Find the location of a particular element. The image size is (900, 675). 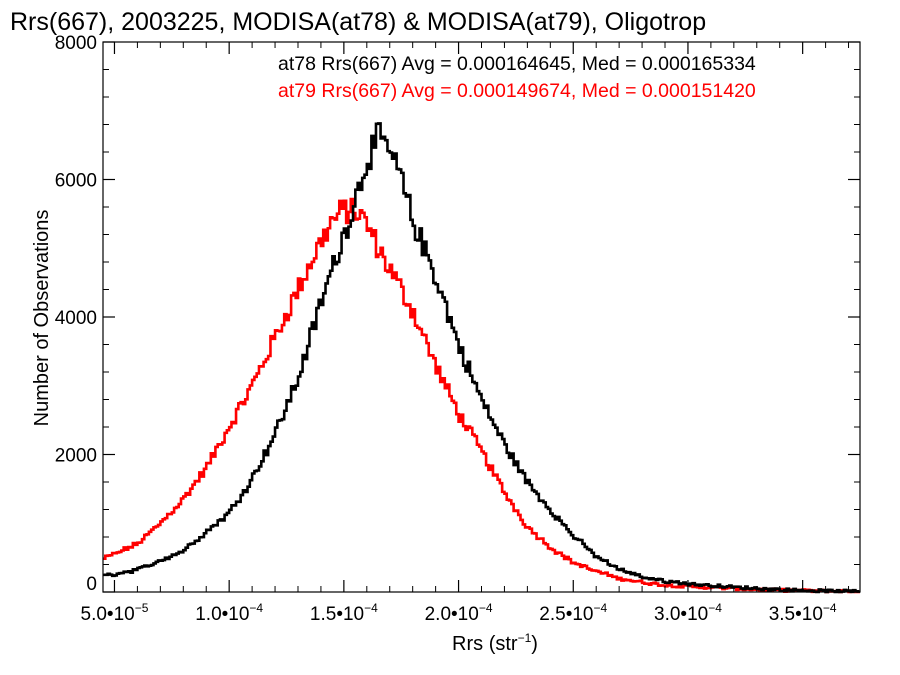

y-tick-label: 6000 is located at coordinates (76, 181).